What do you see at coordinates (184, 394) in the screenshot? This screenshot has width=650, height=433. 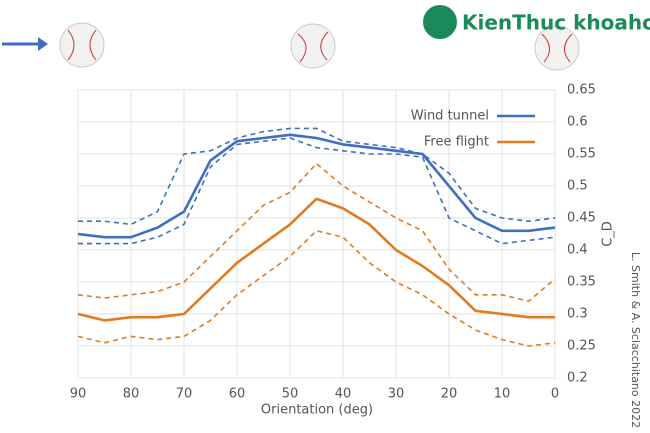 I see `x-tick-label: 70` at bounding box center [184, 394].